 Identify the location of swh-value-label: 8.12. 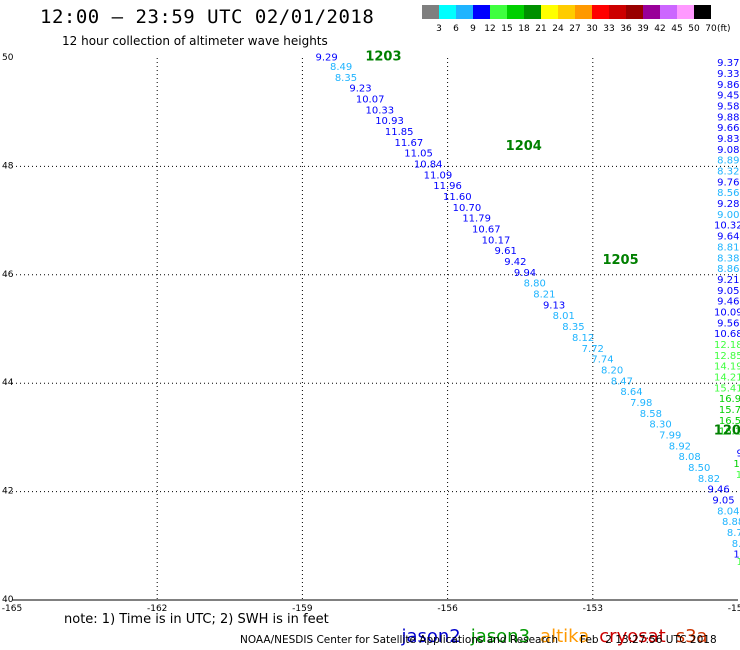
(583, 338).